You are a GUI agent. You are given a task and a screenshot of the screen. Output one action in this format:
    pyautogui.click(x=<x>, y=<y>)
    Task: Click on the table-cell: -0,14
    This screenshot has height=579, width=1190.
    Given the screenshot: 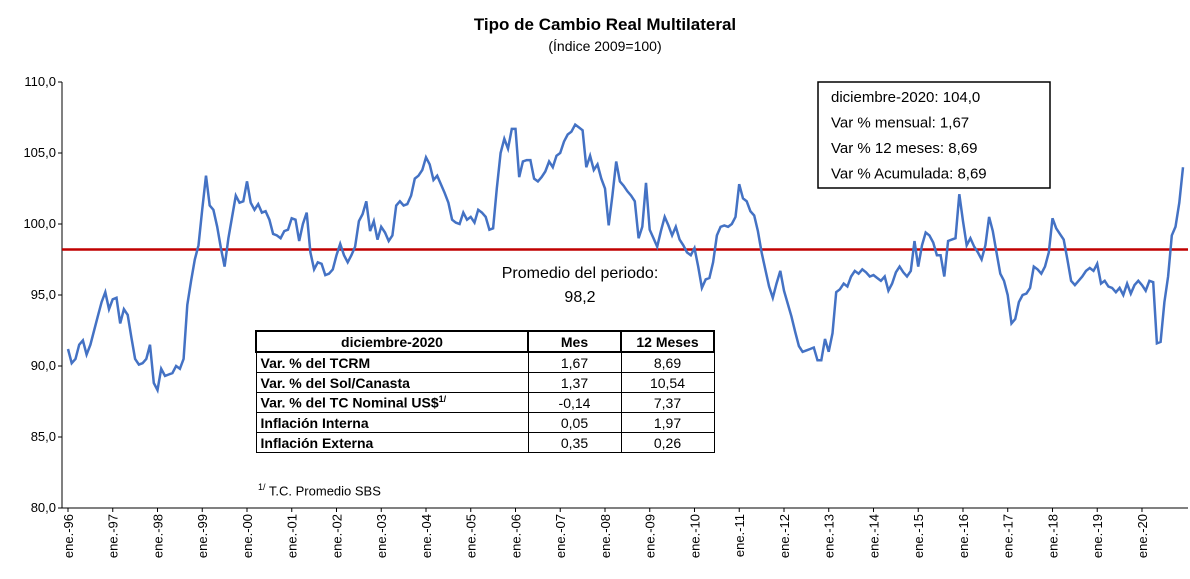 What is the action you would take?
    pyautogui.click(x=574, y=402)
    